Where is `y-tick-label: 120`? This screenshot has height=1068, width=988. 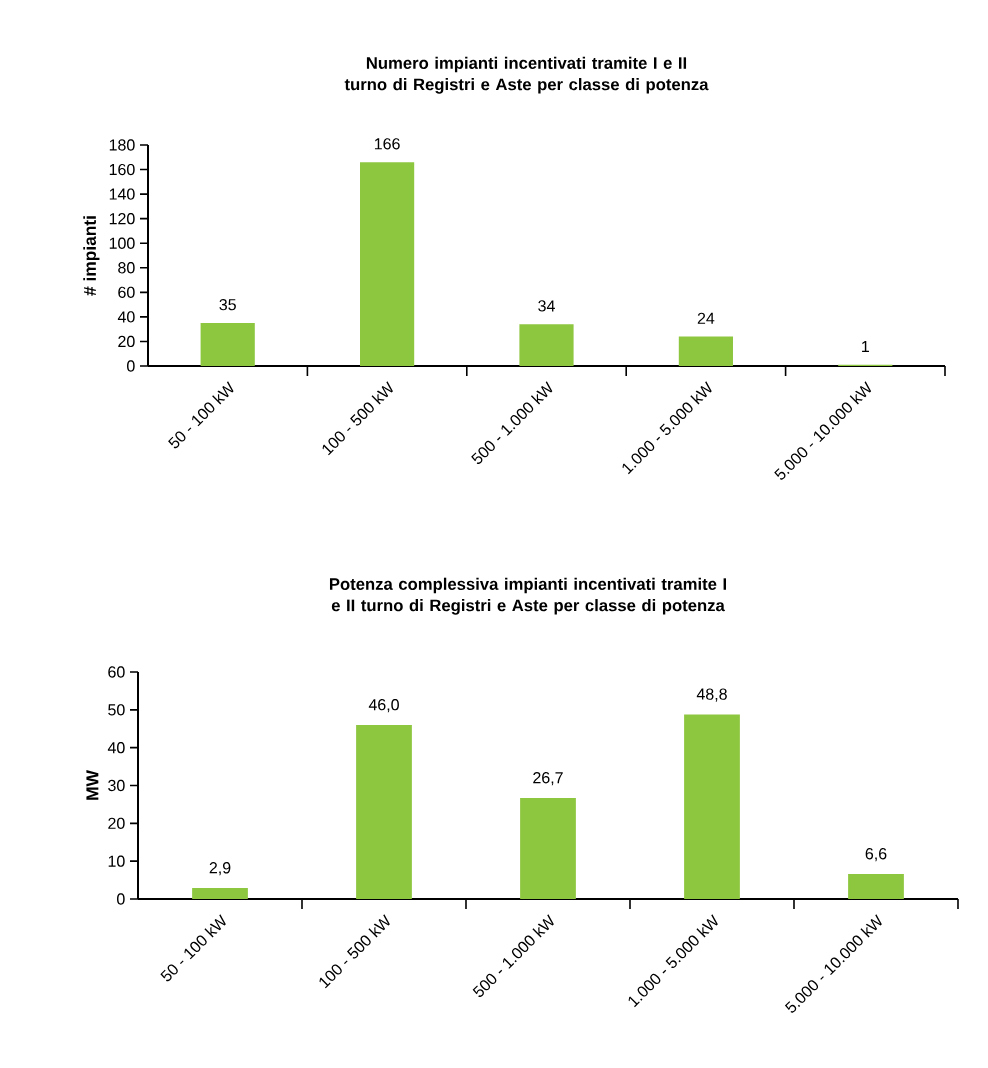 y-tick-label: 120 is located at coordinates (122, 219).